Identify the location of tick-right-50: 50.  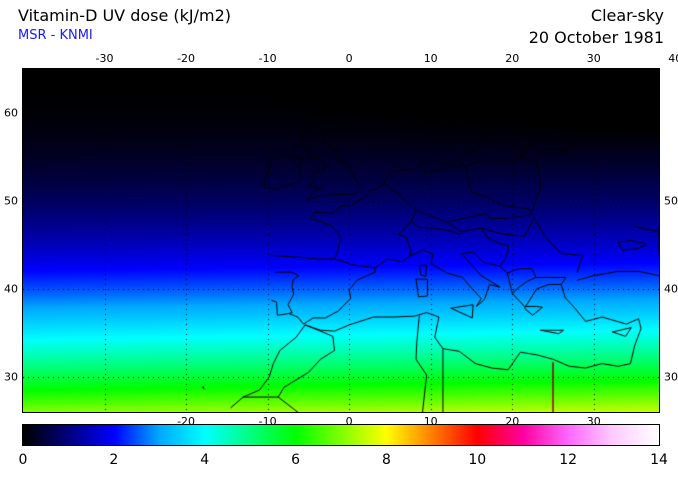
(671, 201).